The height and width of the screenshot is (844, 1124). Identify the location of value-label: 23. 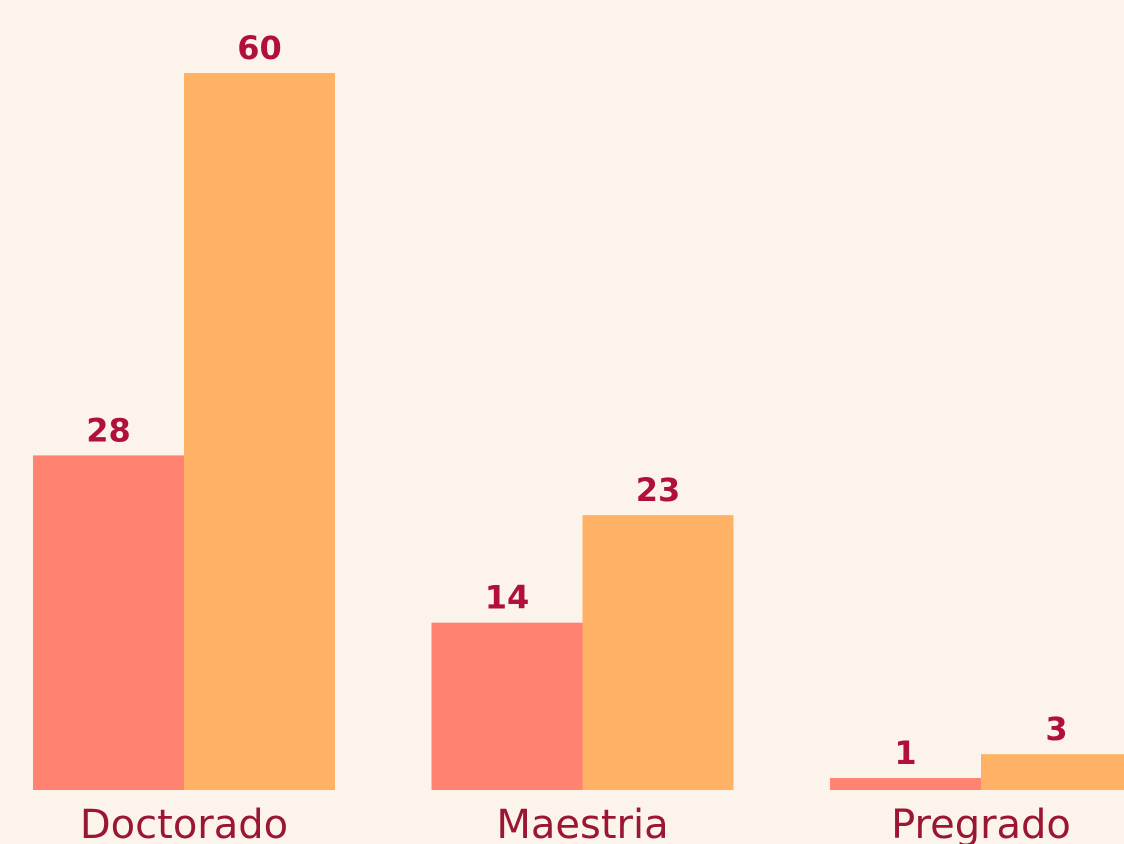
(658, 490).